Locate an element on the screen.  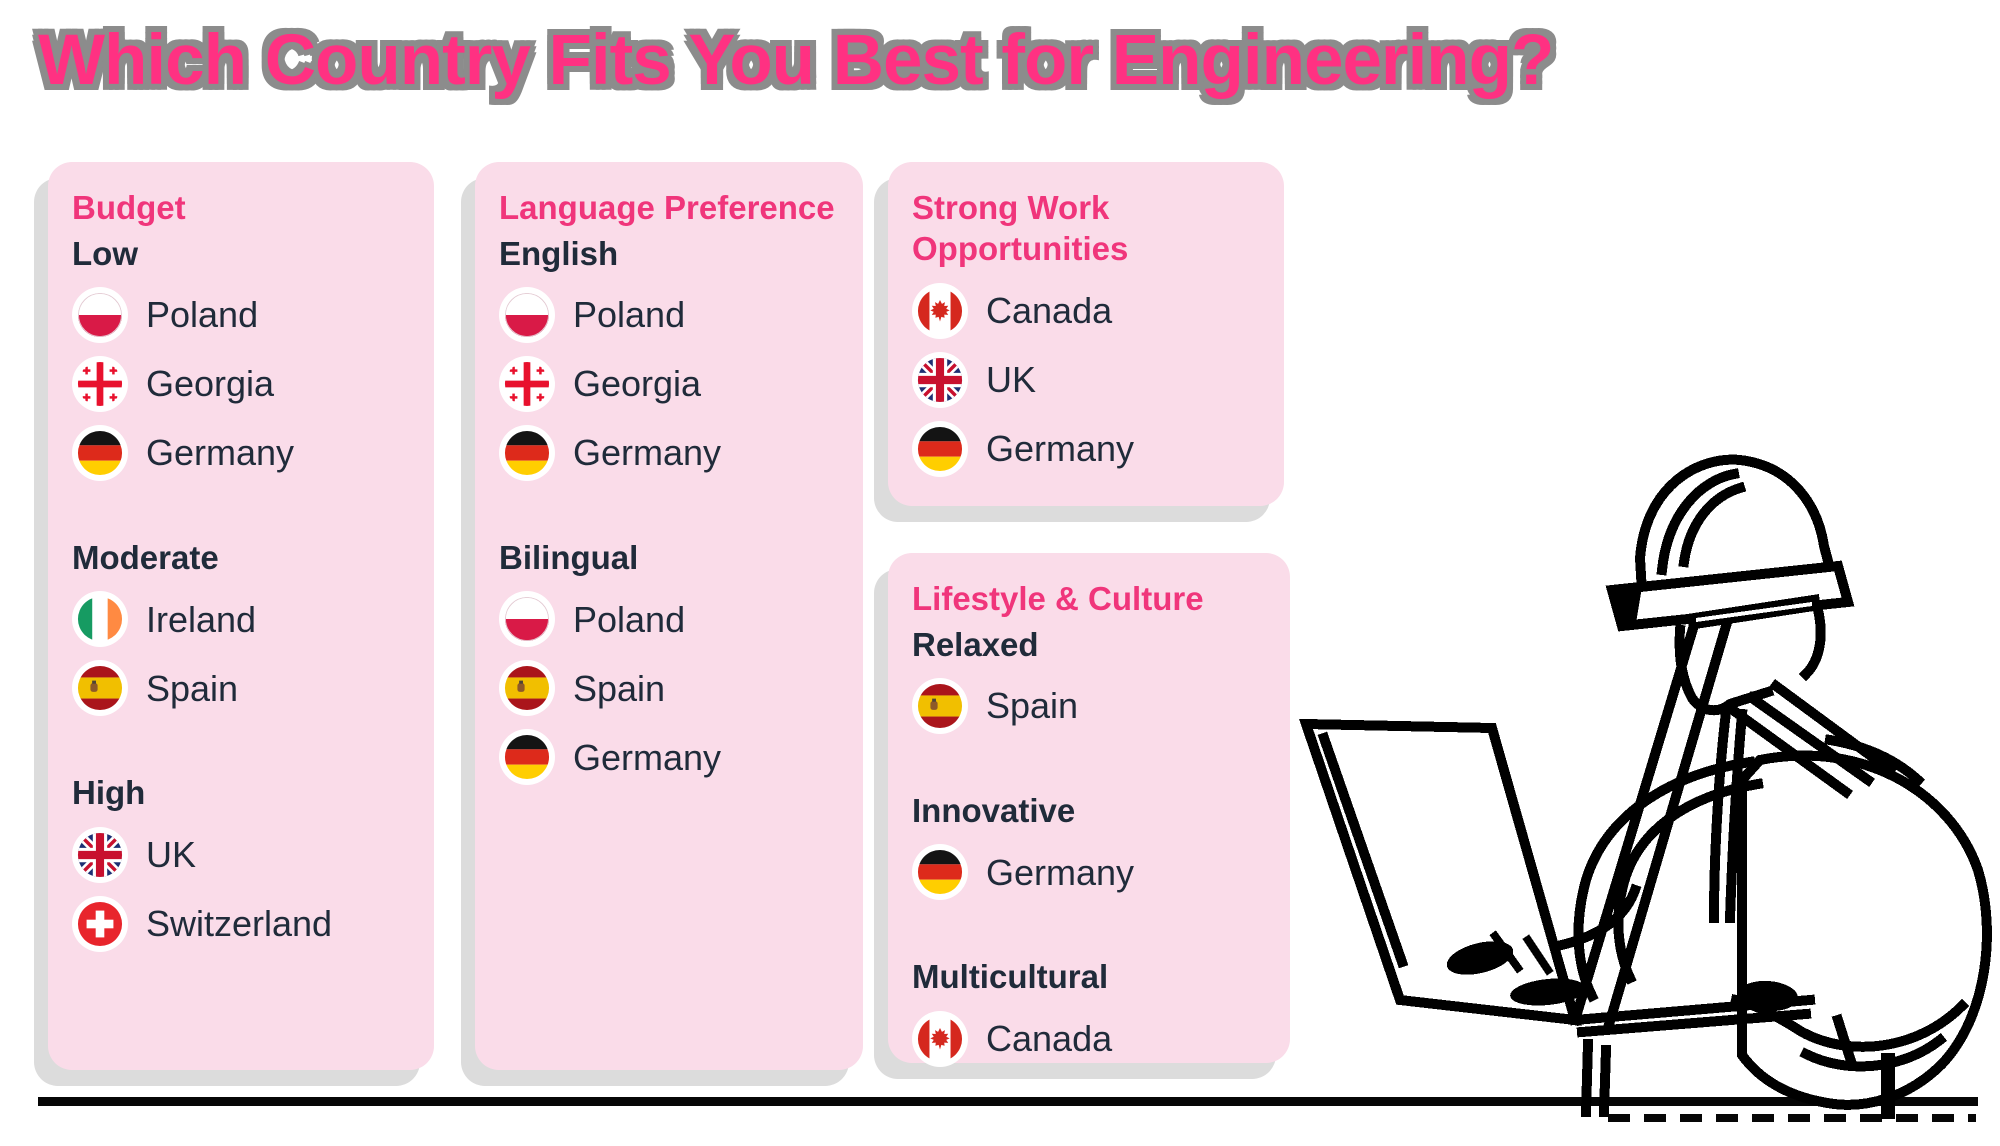
group-label: Relaxed is located at coordinates (975, 644).